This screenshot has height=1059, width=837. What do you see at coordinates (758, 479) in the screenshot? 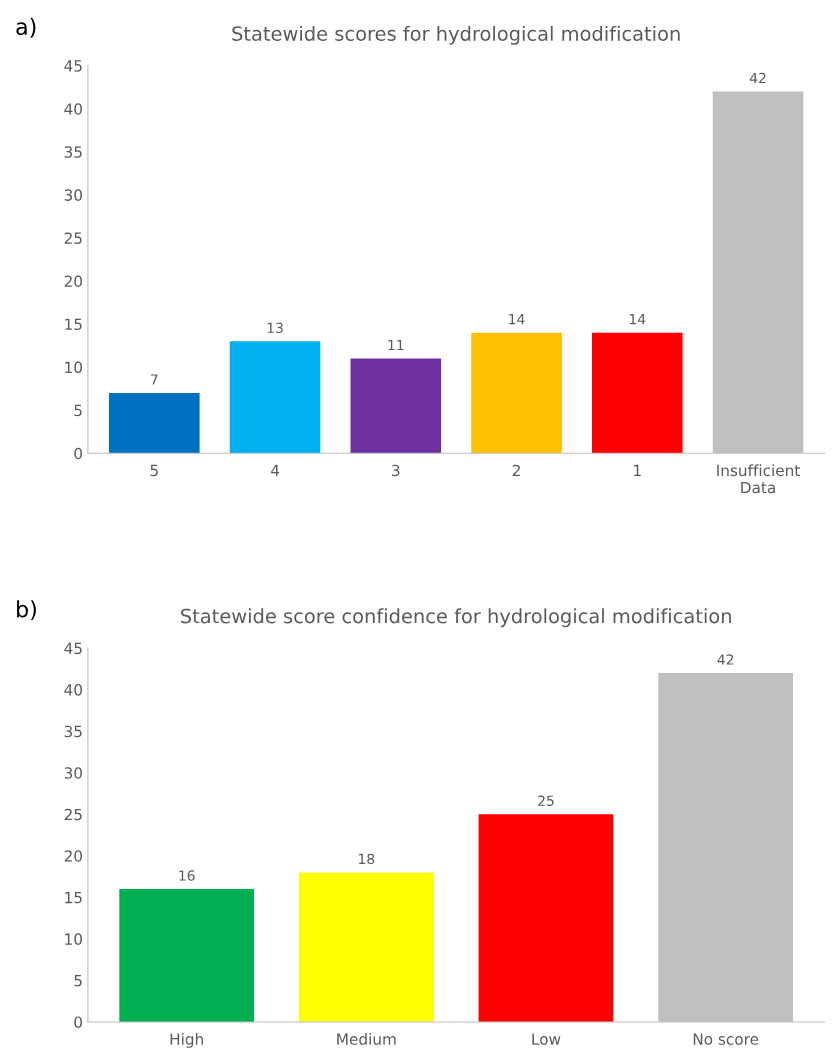
I see `x-tick-label: Insufficient Data` at bounding box center [758, 479].